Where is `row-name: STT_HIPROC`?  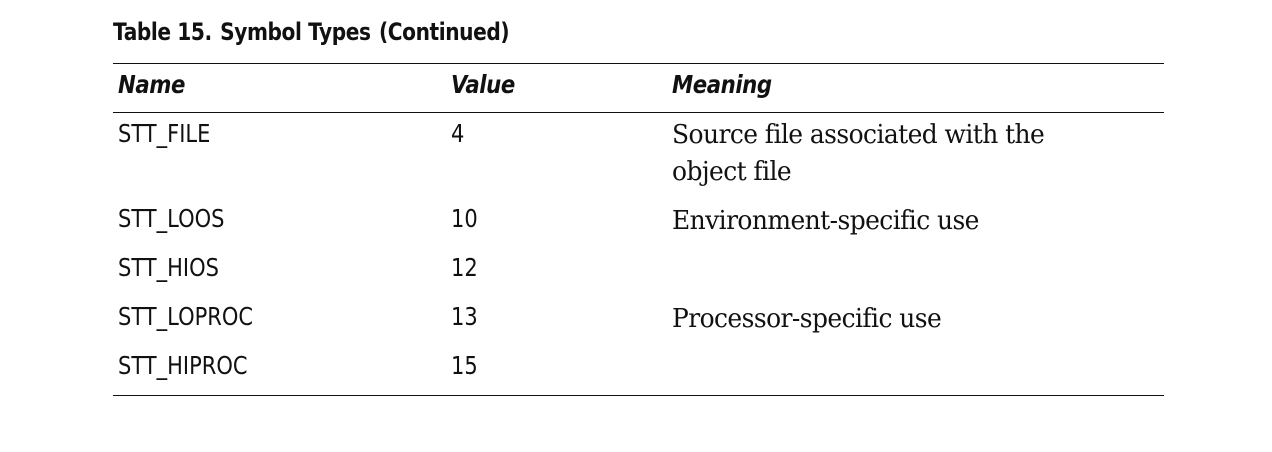
row-name: STT_HIPROC is located at coordinates (183, 365).